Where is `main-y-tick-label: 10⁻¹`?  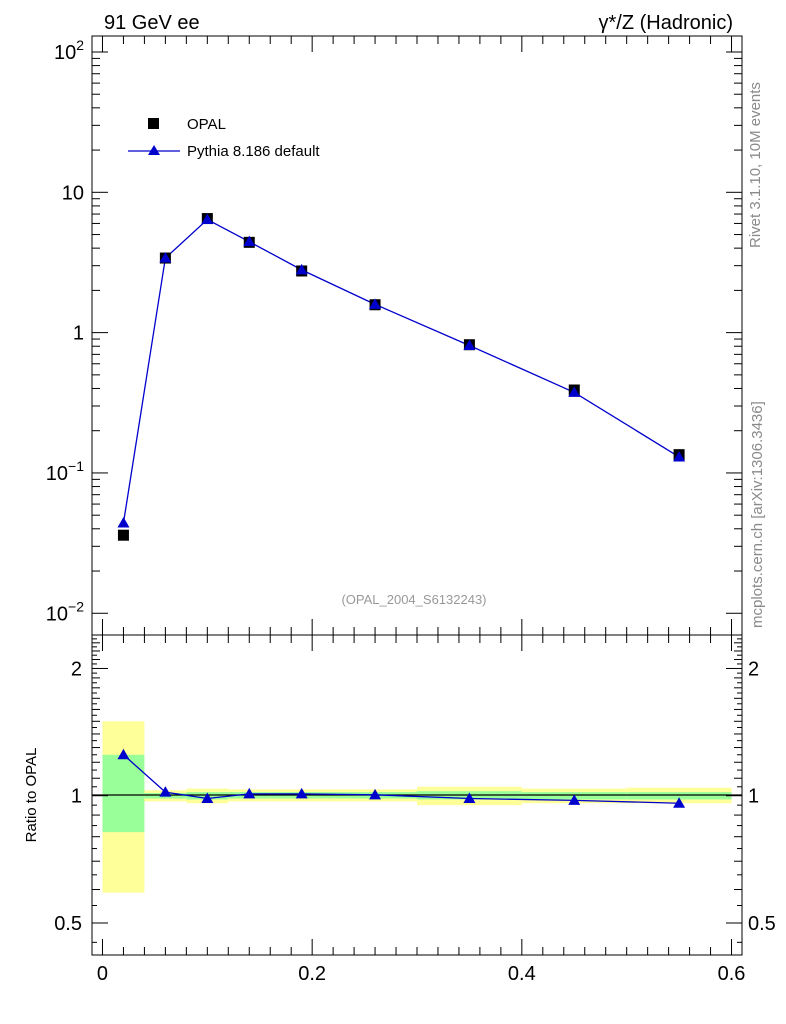 main-y-tick-label: 10⁻¹ is located at coordinates (65, 471).